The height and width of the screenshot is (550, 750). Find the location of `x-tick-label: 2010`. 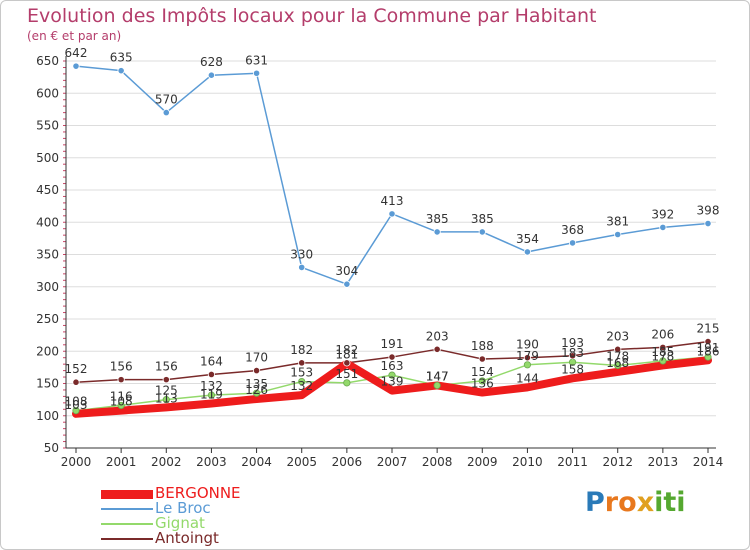

x-tick-label: 2010 is located at coordinates (527, 462).